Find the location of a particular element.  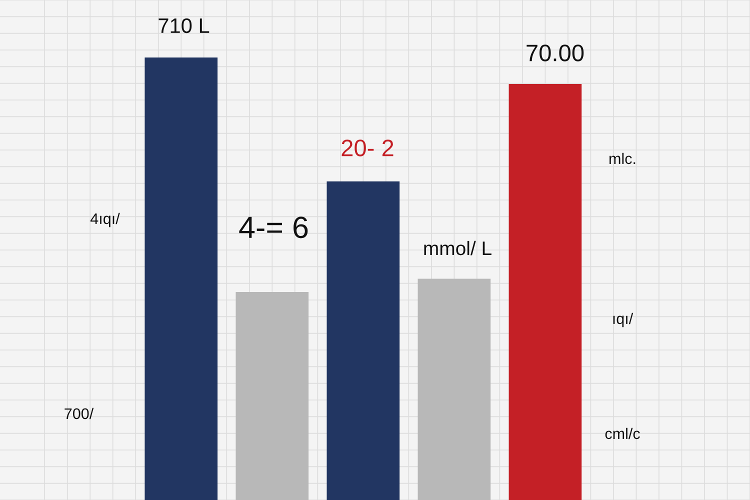

annotation: 70.00 is located at coordinates (555, 53).